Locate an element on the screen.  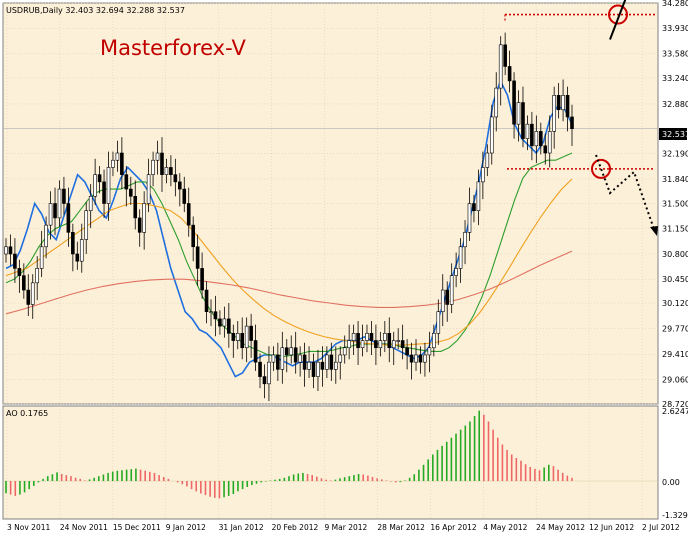
x-tick-label: 9 Jan 2012 is located at coordinates (186, 527).